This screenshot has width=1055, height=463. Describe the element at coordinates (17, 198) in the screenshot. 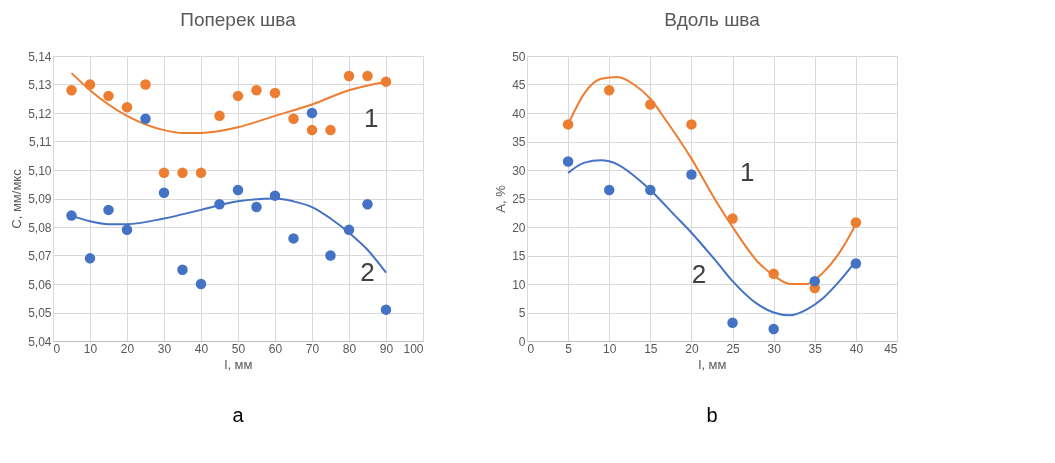

I see `y-axis-title: C, мм/мкс` at that location.